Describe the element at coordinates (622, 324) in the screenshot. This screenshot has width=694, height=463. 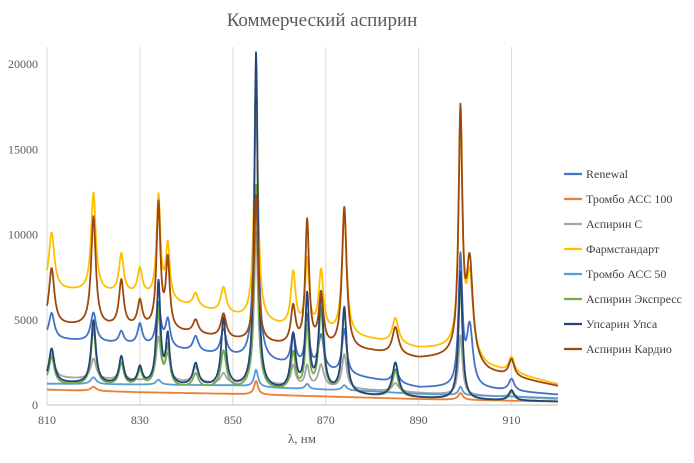
I see `legend-entry: Упсарин Упса` at that location.